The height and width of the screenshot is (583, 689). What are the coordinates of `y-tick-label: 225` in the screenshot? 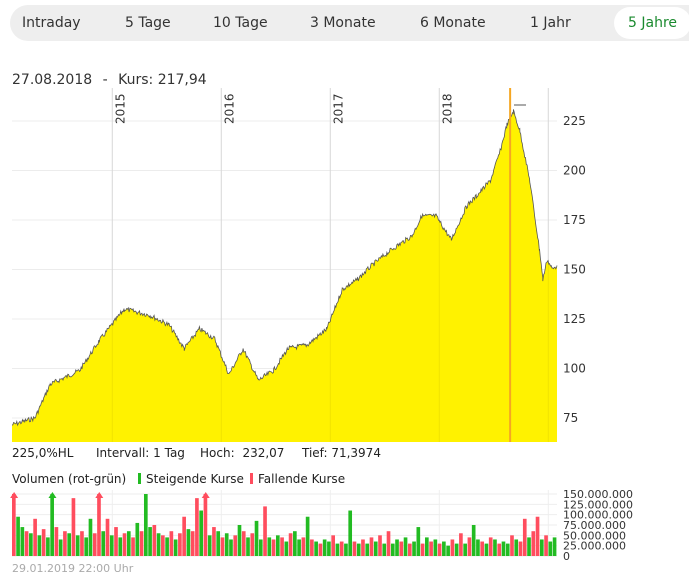 It's located at (574, 121).